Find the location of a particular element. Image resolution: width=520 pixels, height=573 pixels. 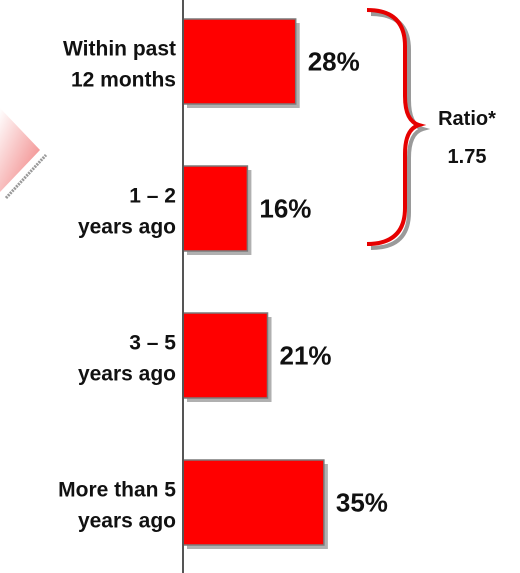

ratio-brace-shadow is located at coordinates (400, 131).